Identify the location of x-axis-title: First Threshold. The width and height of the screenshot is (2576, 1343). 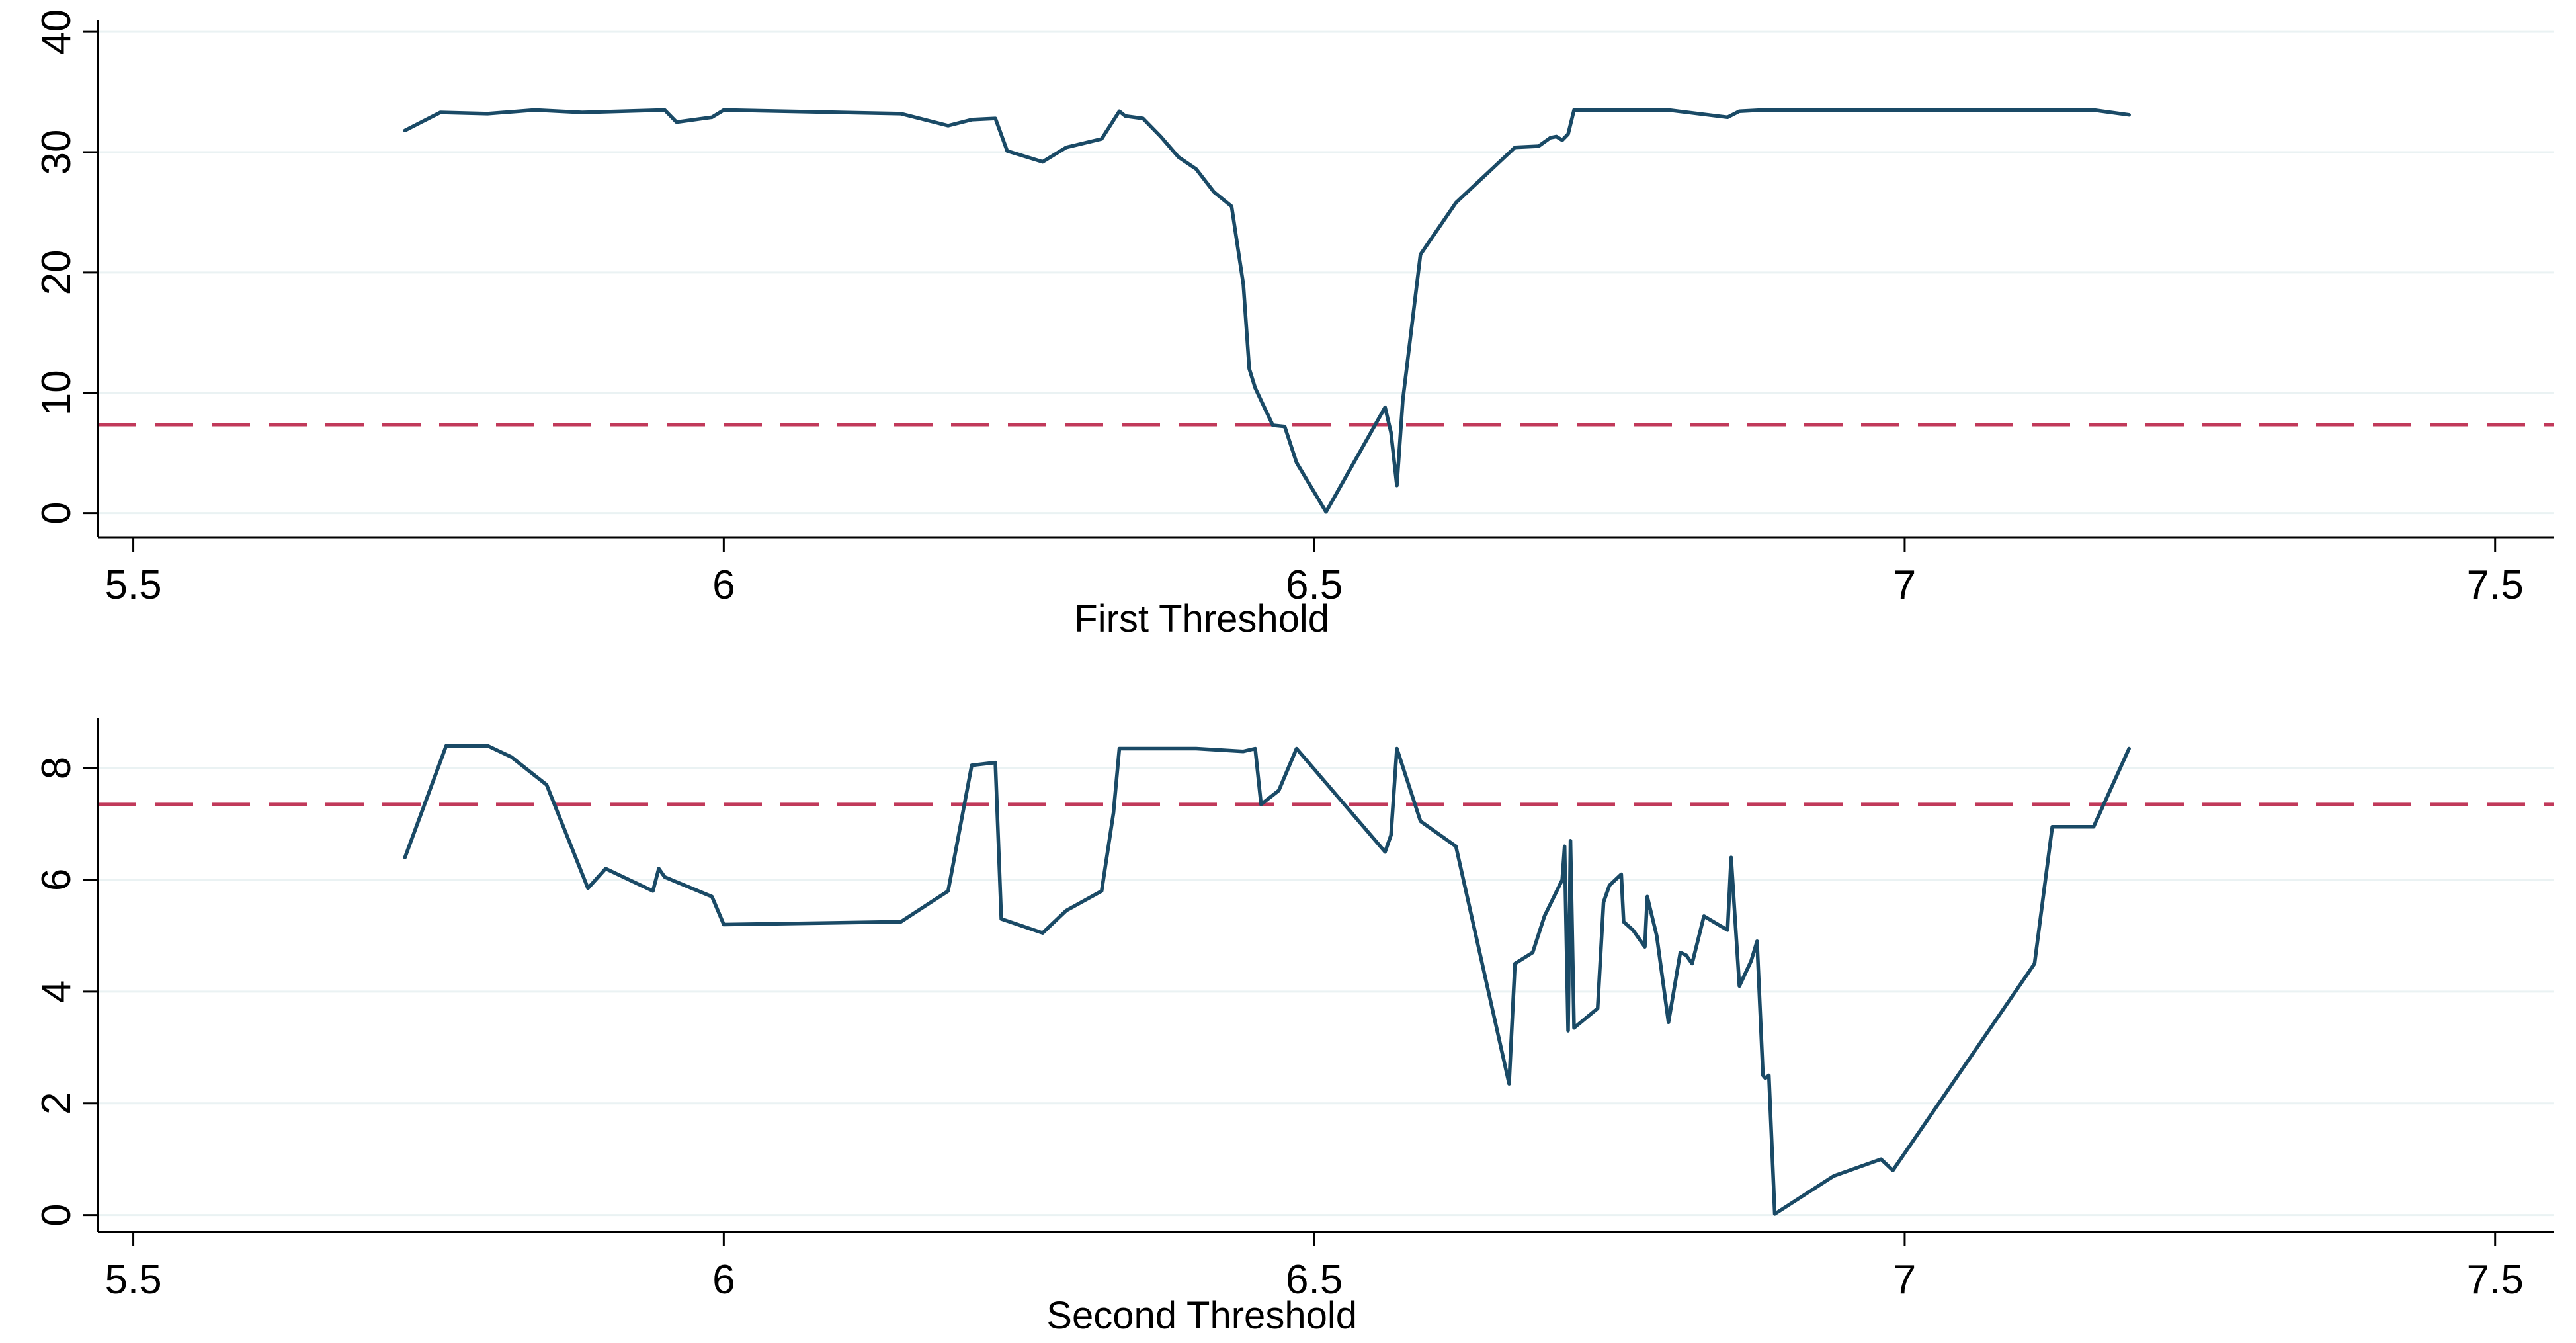
(1201, 618).